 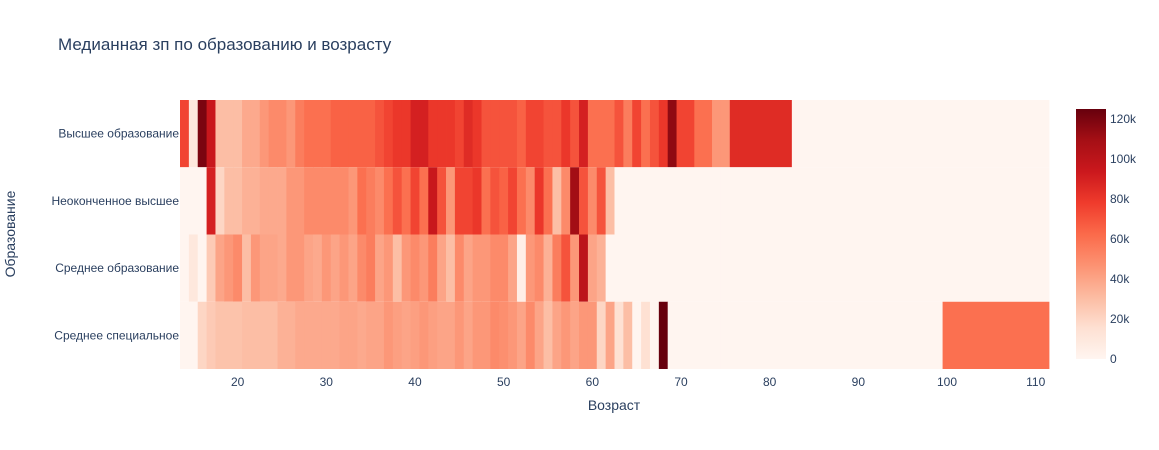 I want to click on x-tick-label: 110, so click(x=1035, y=382).